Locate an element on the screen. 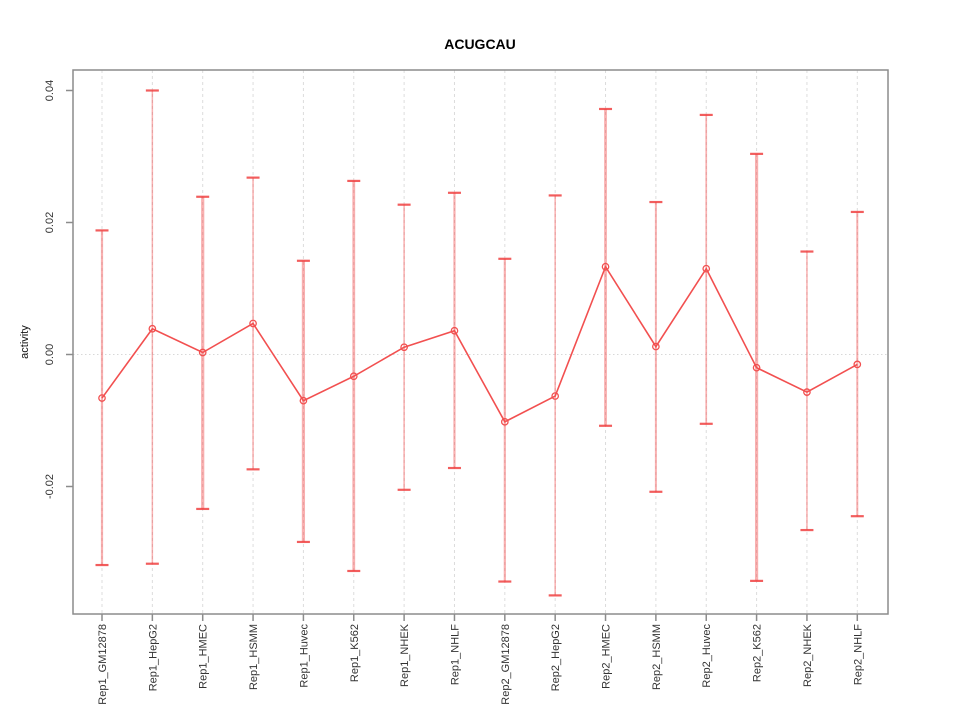 The width and height of the screenshot is (960, 725). y-tick-label: 0.04 is located at coordinates (50, 90).